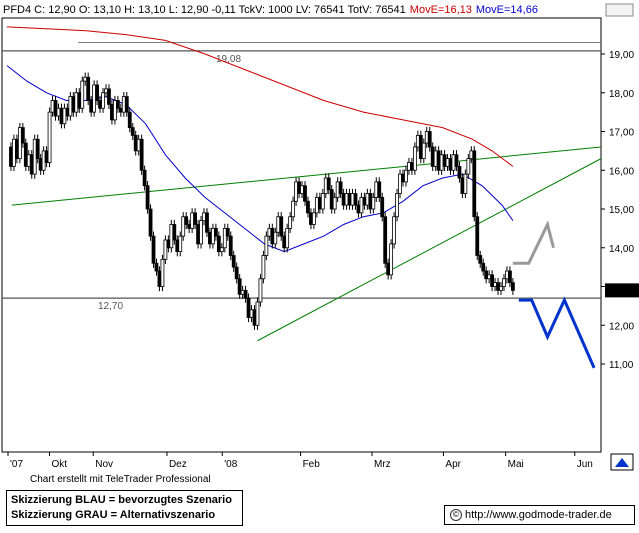  Describe the element at coordinates (16, 464) in the screenshot. I see `x-tick-label: '07` at that location.